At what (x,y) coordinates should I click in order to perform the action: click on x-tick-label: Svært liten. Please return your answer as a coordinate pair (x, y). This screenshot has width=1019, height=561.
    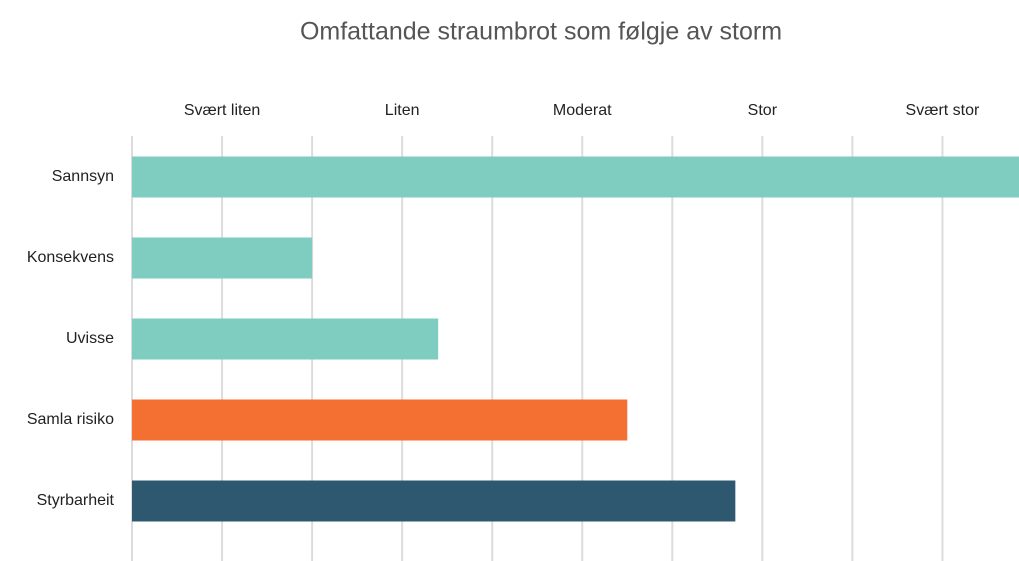
    Looking at the image, I should click on (222, 110).